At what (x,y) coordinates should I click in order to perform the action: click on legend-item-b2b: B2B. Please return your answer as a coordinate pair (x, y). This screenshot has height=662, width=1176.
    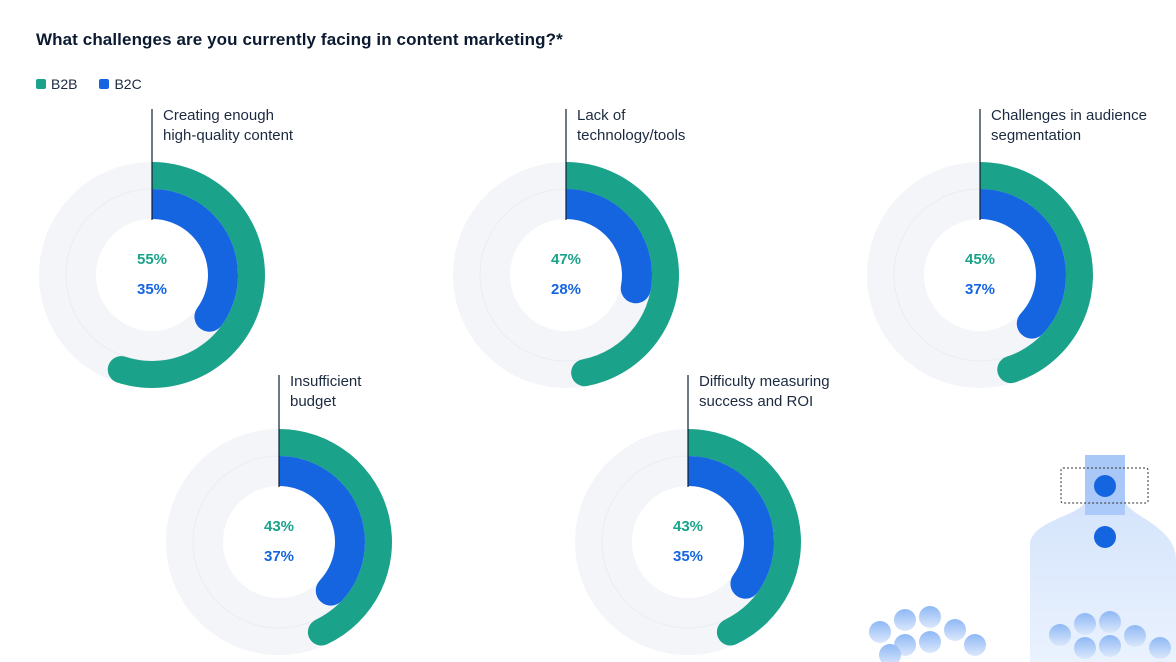
    Looking at the image, I should click on (56, 84).